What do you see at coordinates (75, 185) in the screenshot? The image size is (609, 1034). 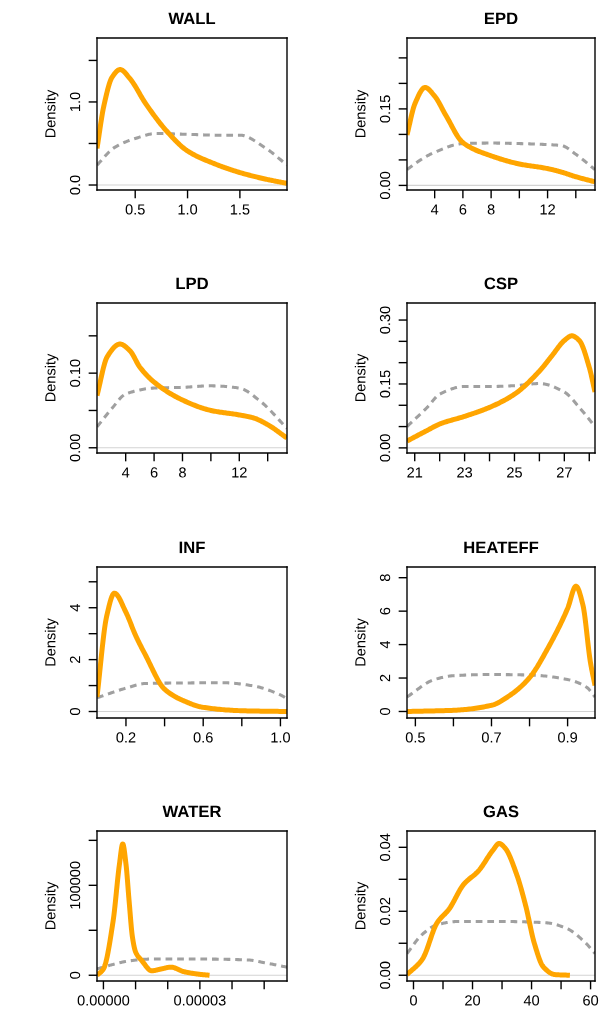 I see `y-tick-label: 0.0` at bounding box center [75, 185].